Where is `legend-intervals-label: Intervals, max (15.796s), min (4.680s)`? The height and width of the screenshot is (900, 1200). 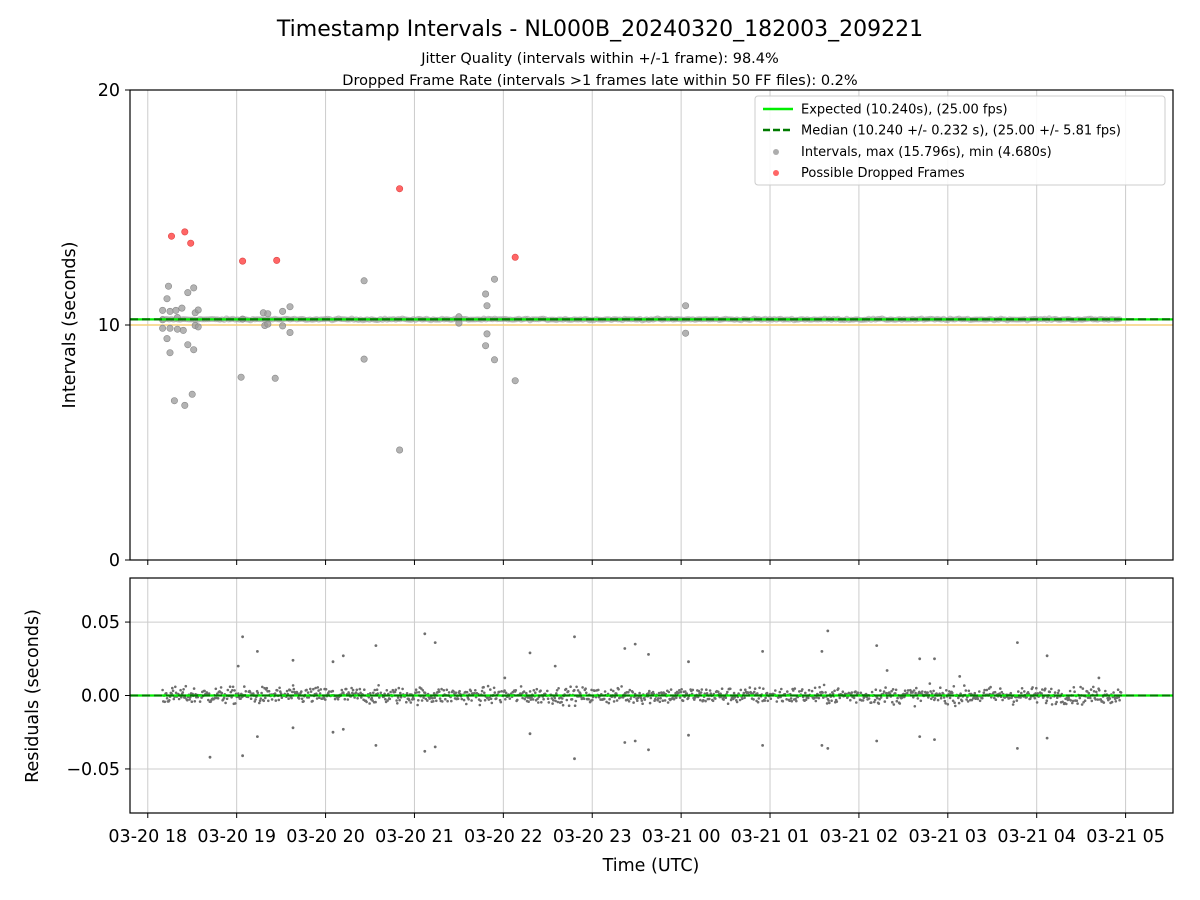
legend-intervals-label: Intervals, max (15.796s), min (4.680s) is located at coordinates (926, 152).